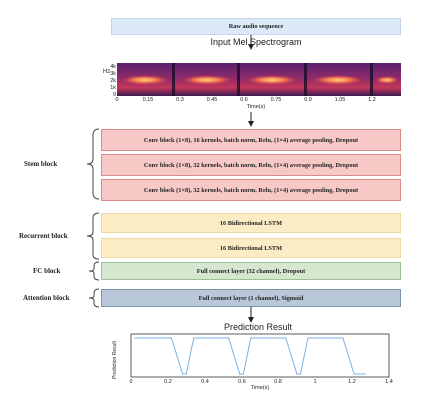 This screenshot has width=433, height=411. I want to click on stem-brace, so click(93, 164).